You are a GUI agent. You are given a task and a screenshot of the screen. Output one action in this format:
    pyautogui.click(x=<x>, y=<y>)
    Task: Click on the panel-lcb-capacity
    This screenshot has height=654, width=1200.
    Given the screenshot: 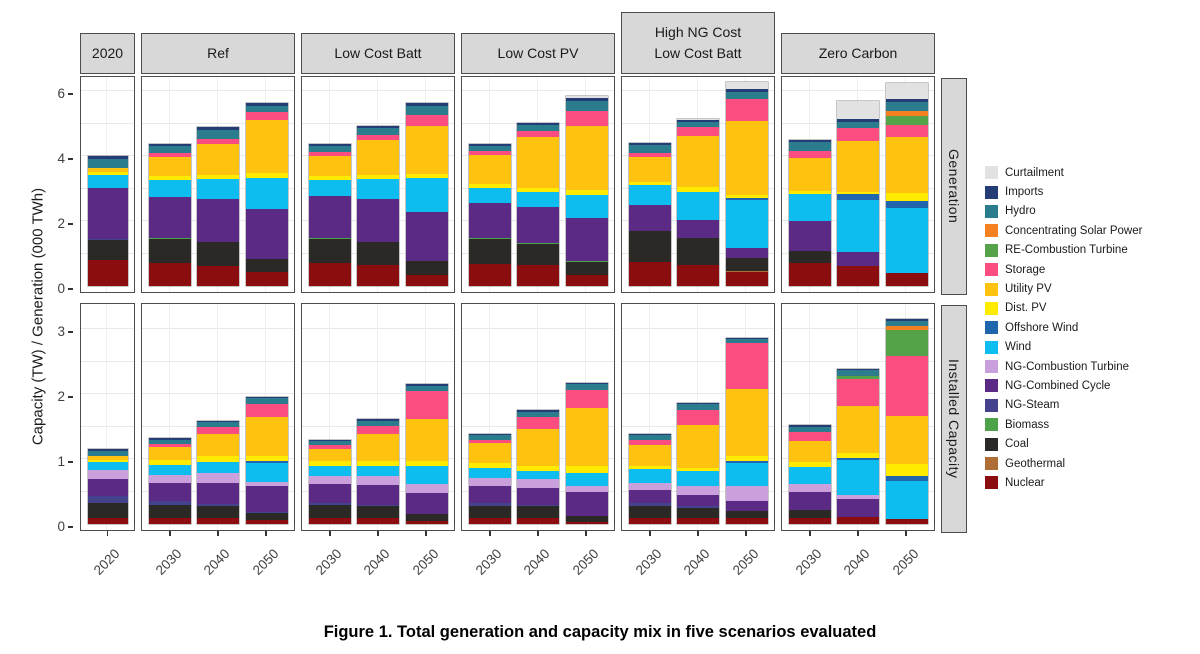 What is the action you would take?
    pyautogui.click(x=378, y=417)
    